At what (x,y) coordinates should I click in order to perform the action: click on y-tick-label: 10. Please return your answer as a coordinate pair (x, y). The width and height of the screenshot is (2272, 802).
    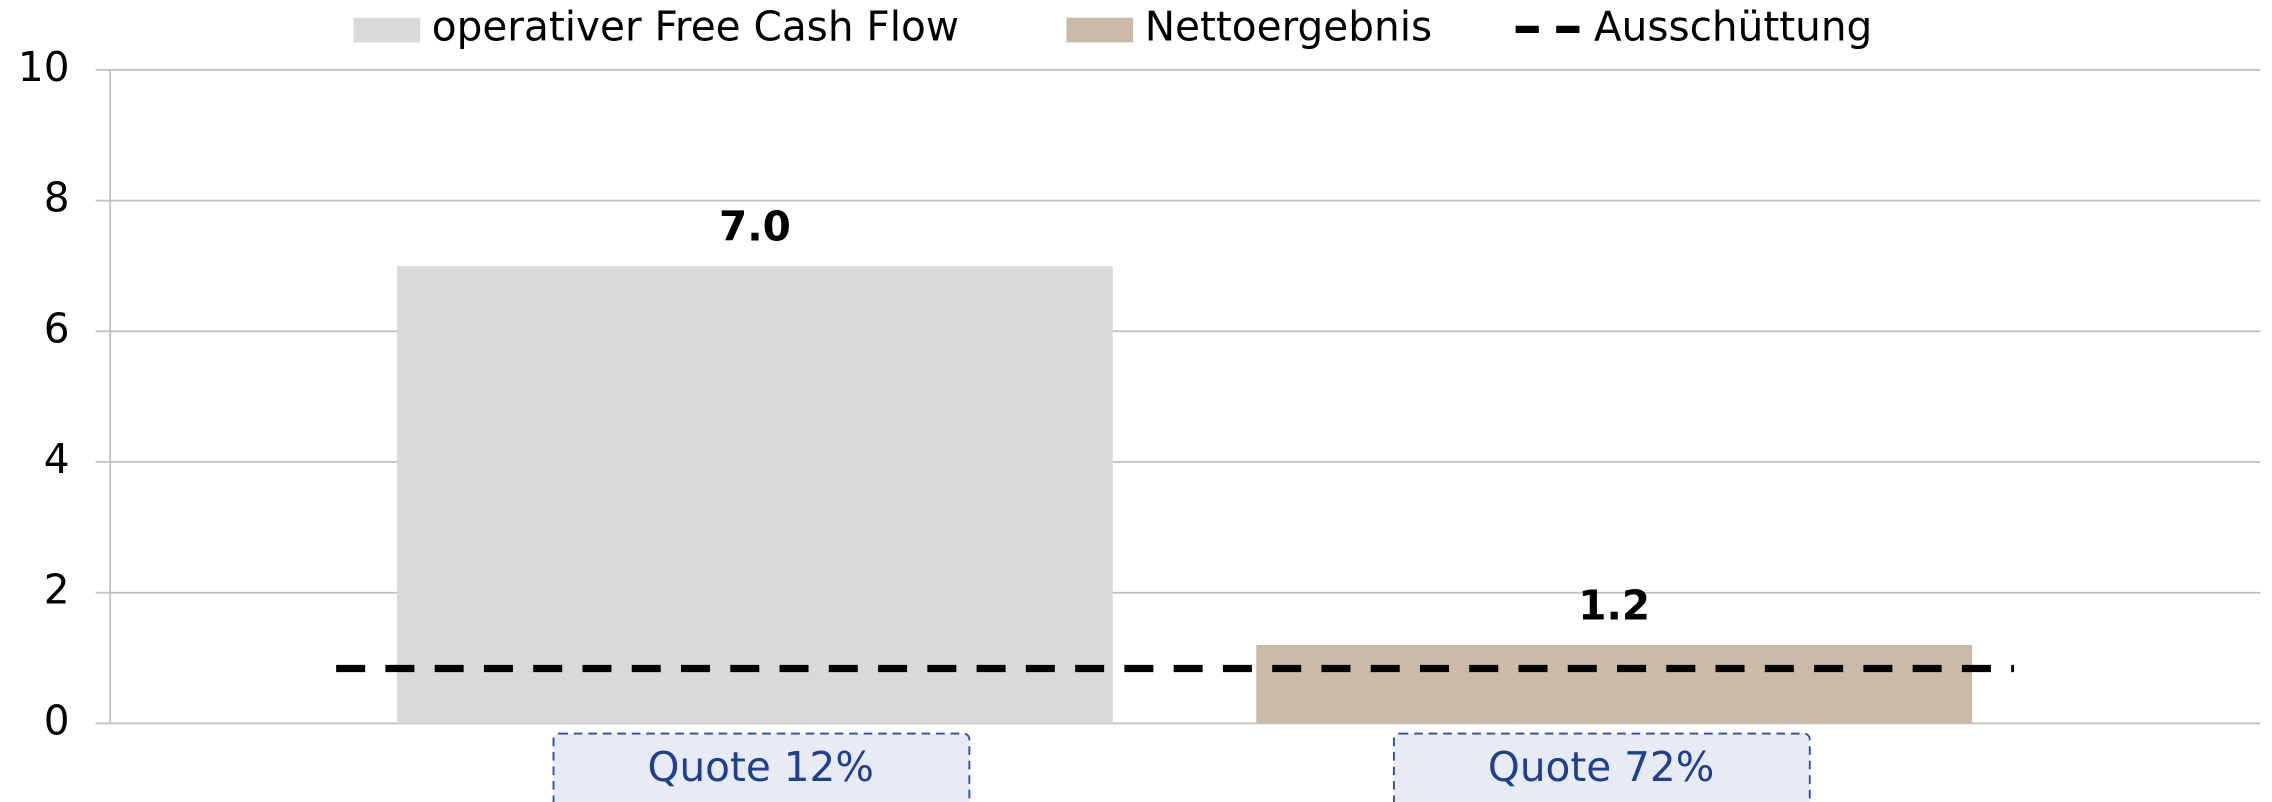
    Looking at the image, I should click on (44, 67).